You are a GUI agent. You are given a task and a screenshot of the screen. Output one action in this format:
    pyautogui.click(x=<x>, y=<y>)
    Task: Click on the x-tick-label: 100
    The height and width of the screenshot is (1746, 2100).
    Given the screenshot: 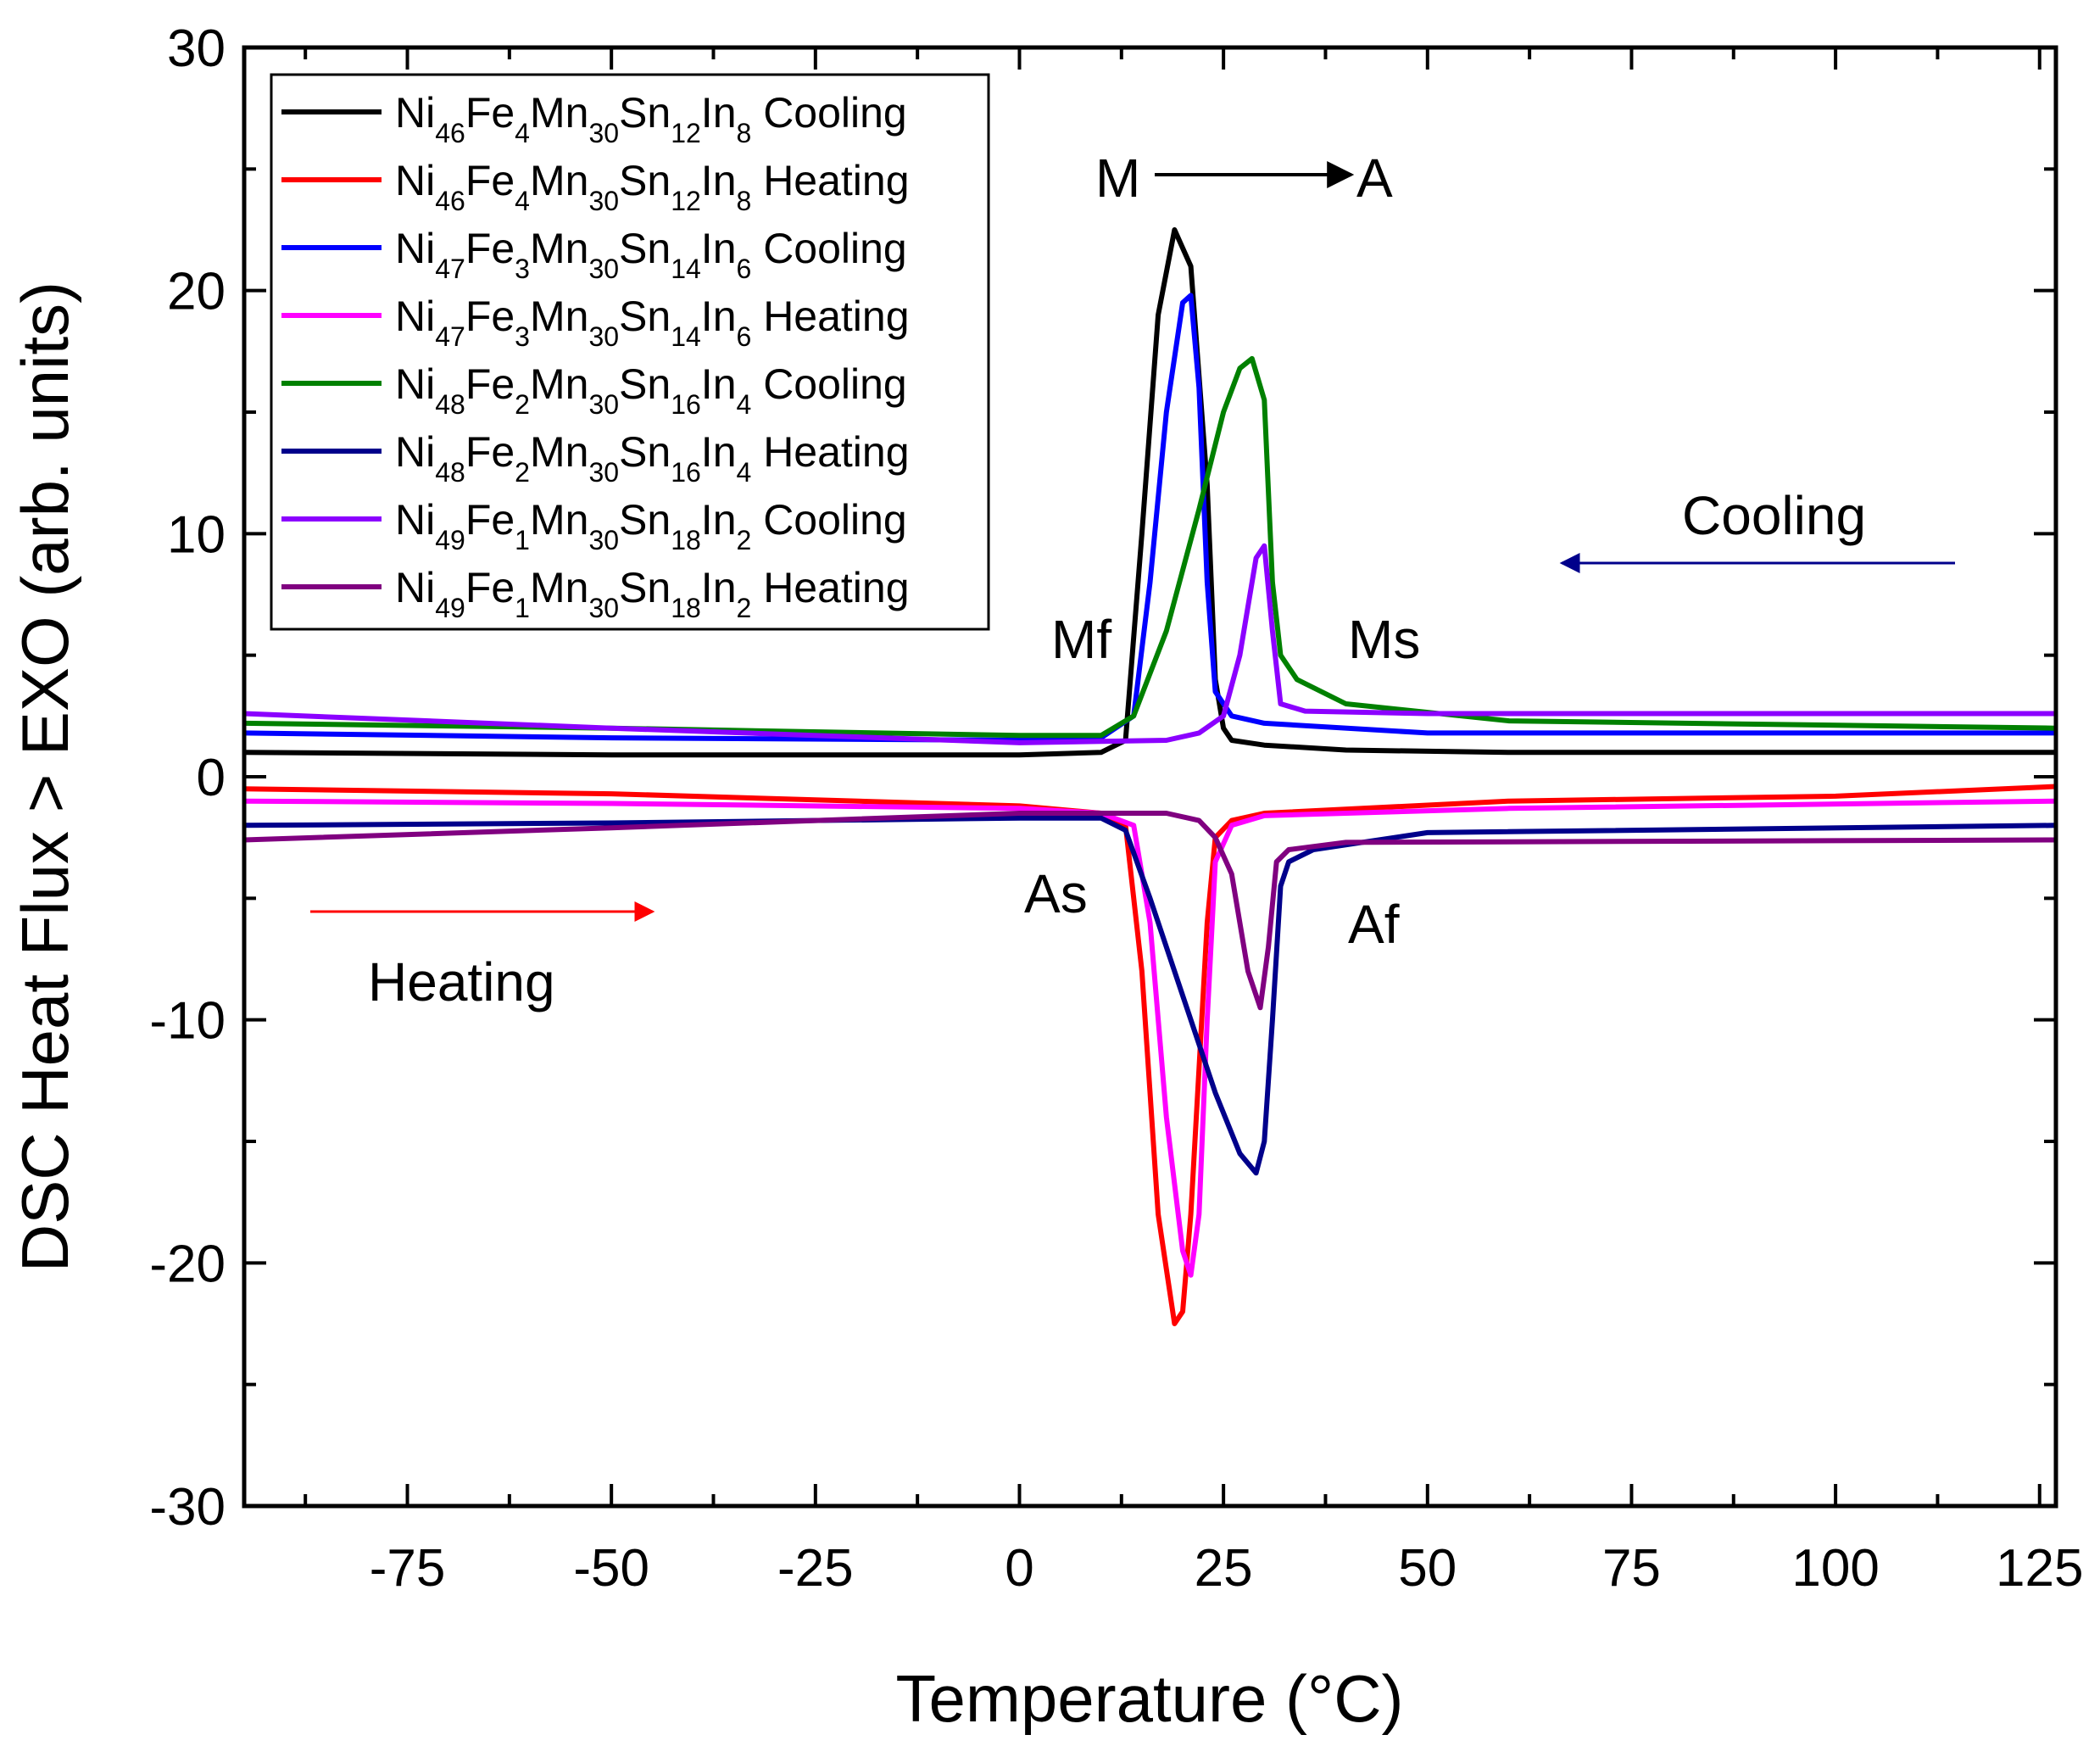 What is the action you would take?
    pyautogui.click(x=1835, y=1568)
    